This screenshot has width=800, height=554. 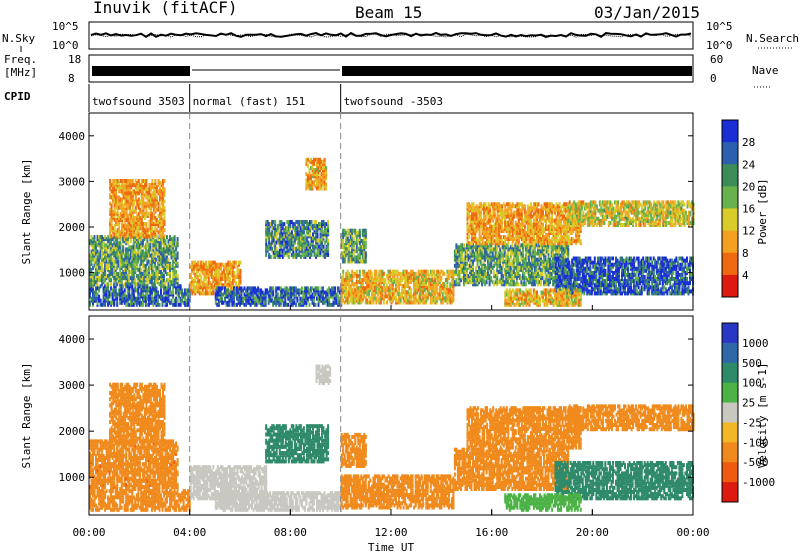 I want to click on nave-top-tick: 60, so click(x=716, y=59).